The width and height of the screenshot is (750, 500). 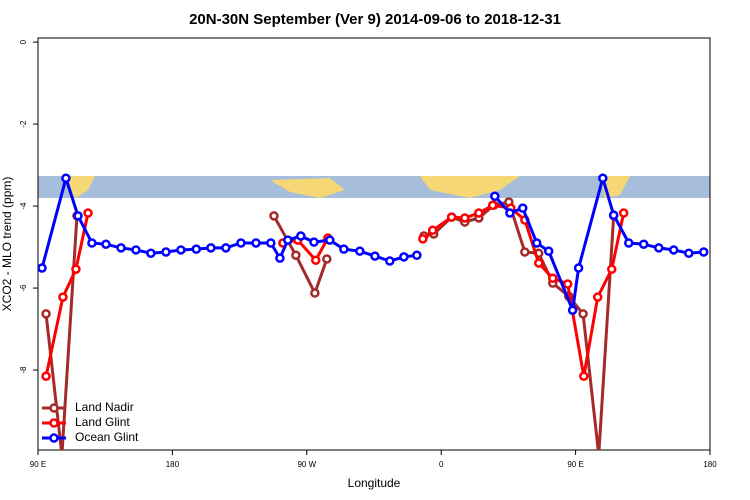 I want to click on x-tick-label: 0, so click(x=441, y=464).